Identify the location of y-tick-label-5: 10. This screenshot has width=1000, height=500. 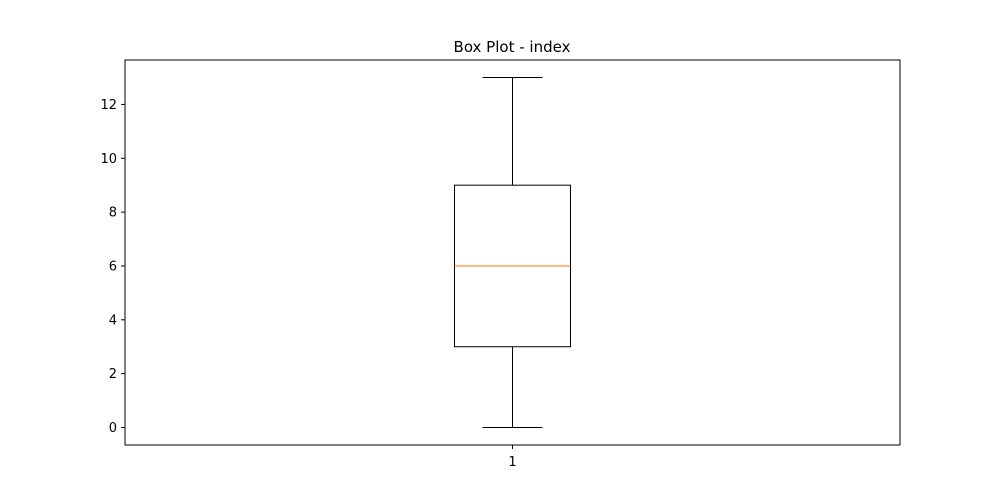
(108, 159).